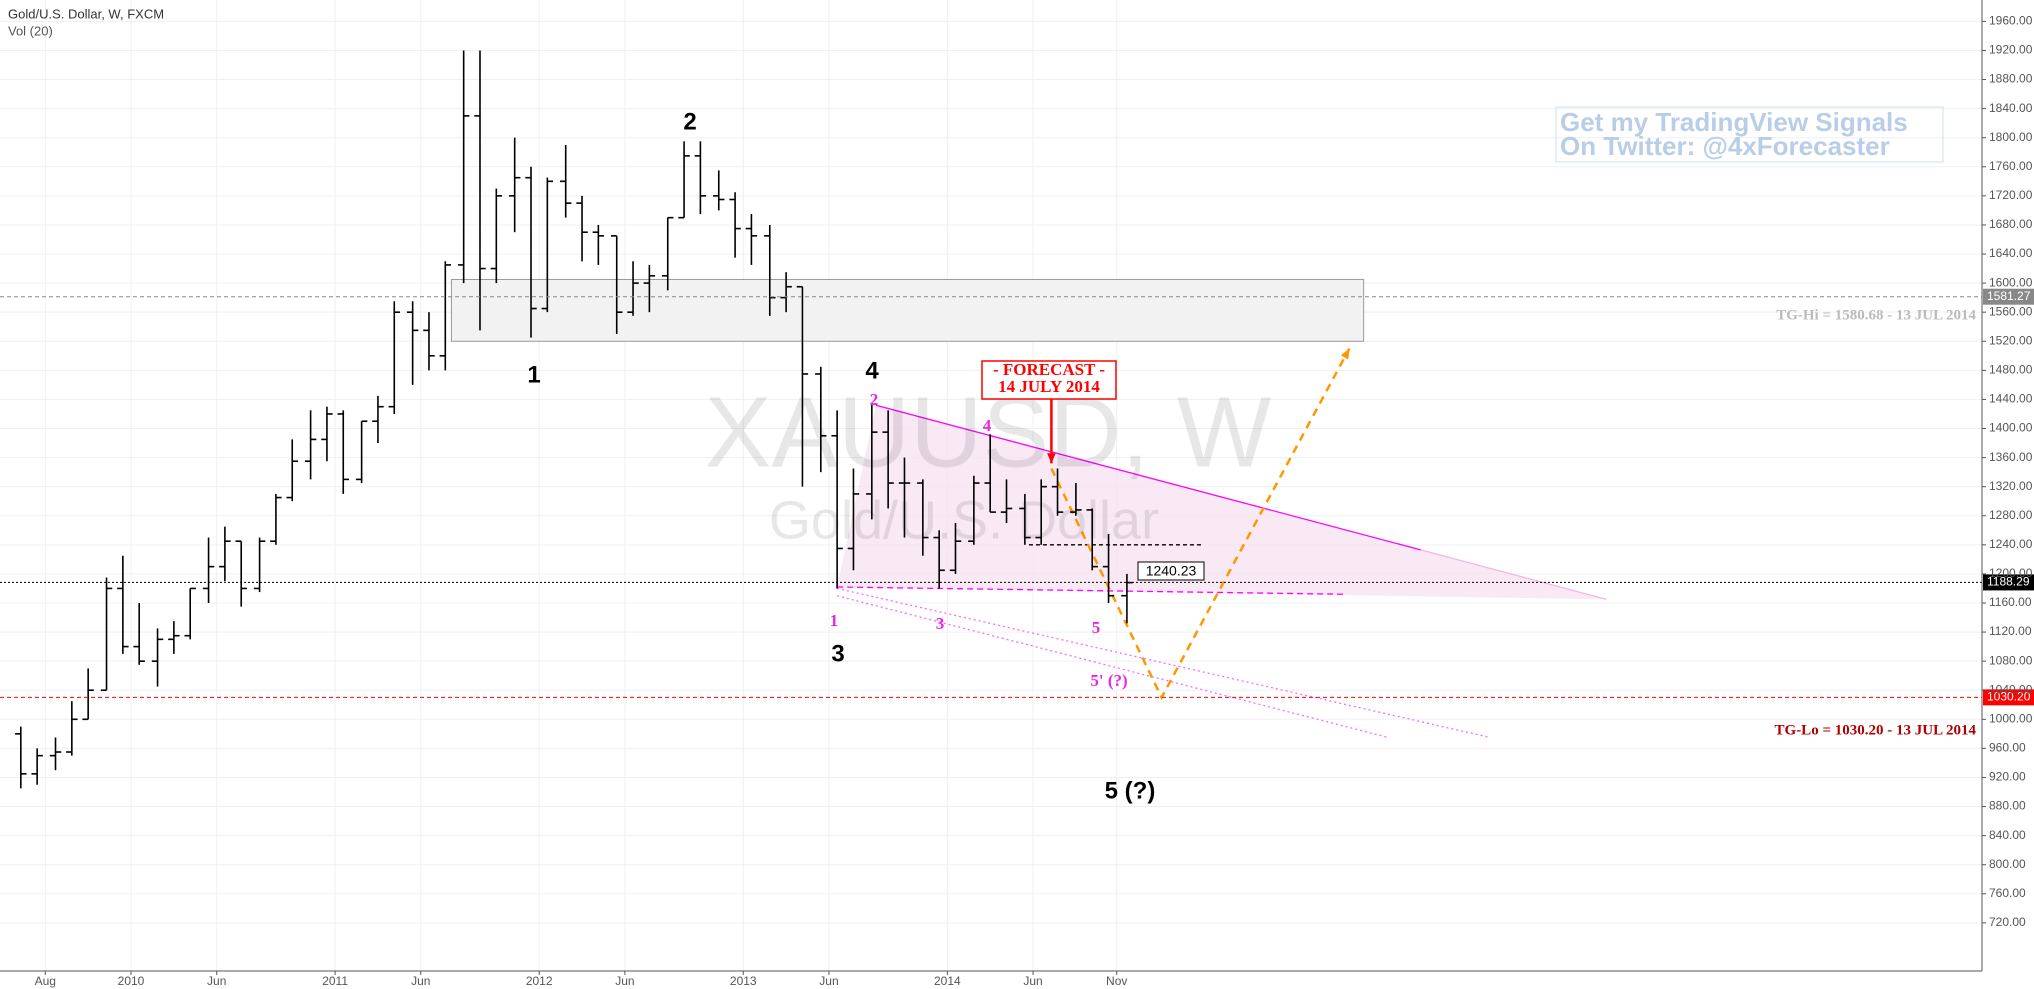  Describe the element at coordinates (2011, 195) in the screenshot. I see `y-tick-label: 1720.00` at that location.